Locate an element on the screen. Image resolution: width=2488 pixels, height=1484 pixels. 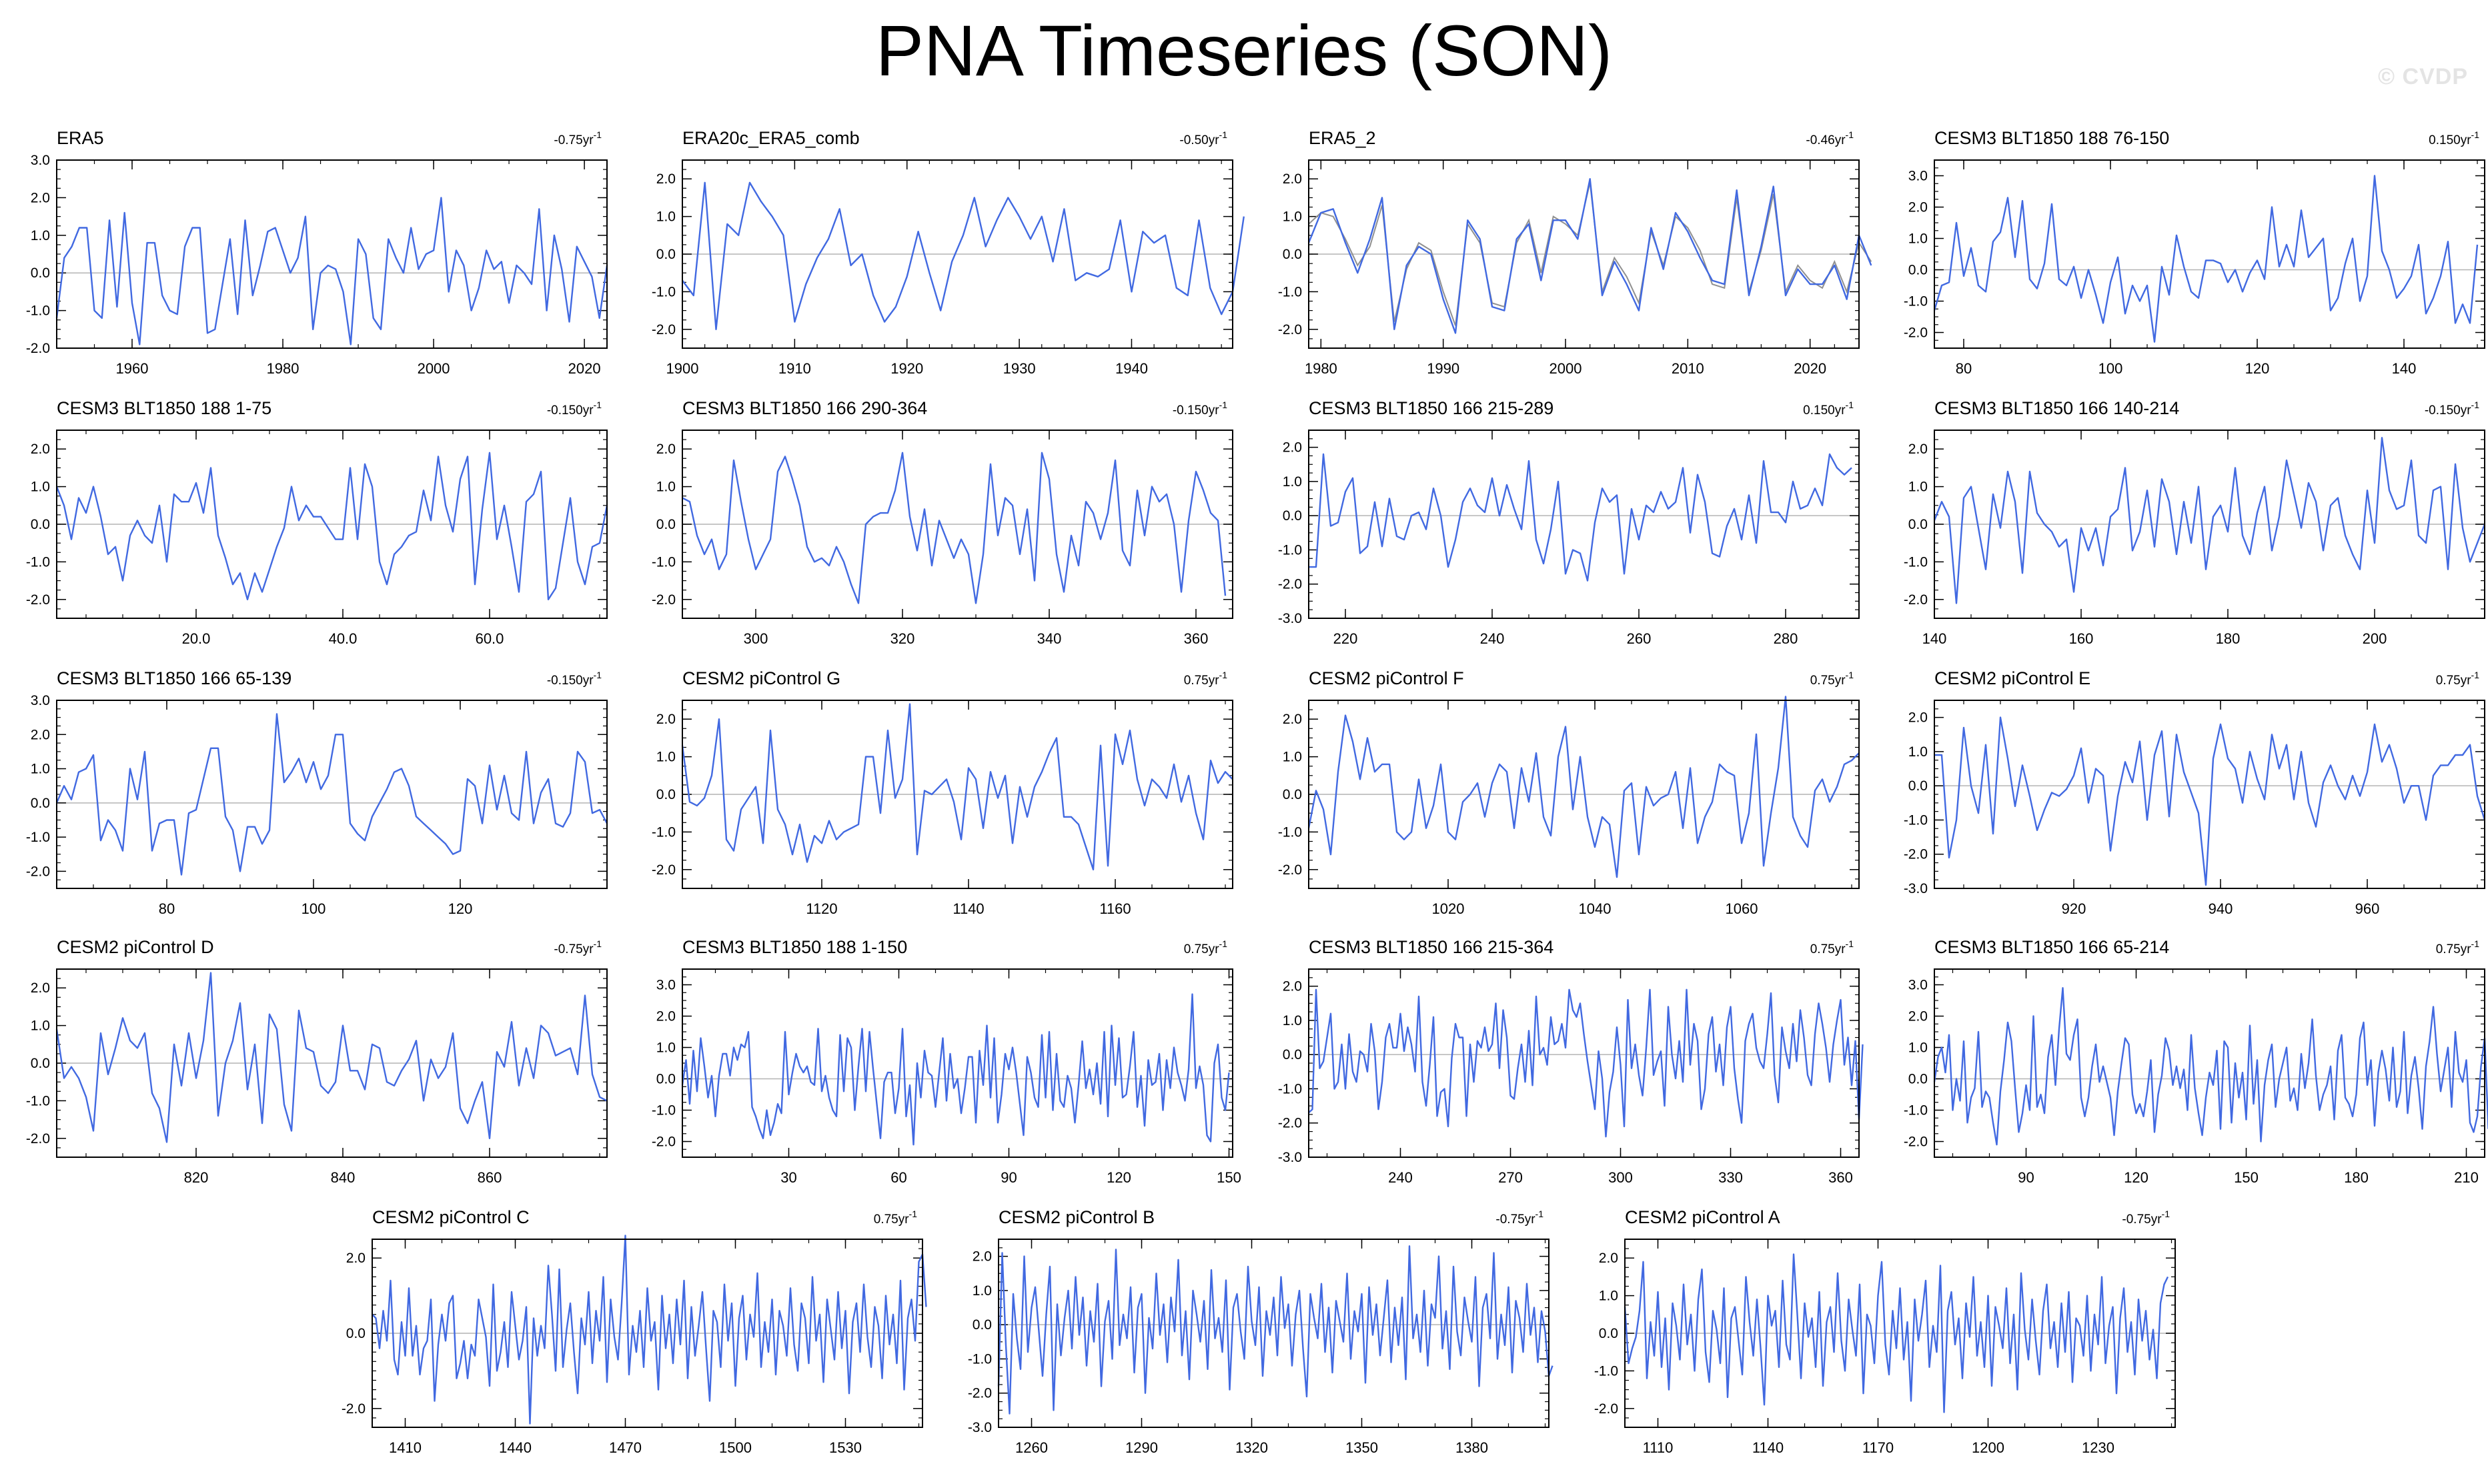
x-tick-label: 20.0 is located at coordinates (196, 638).